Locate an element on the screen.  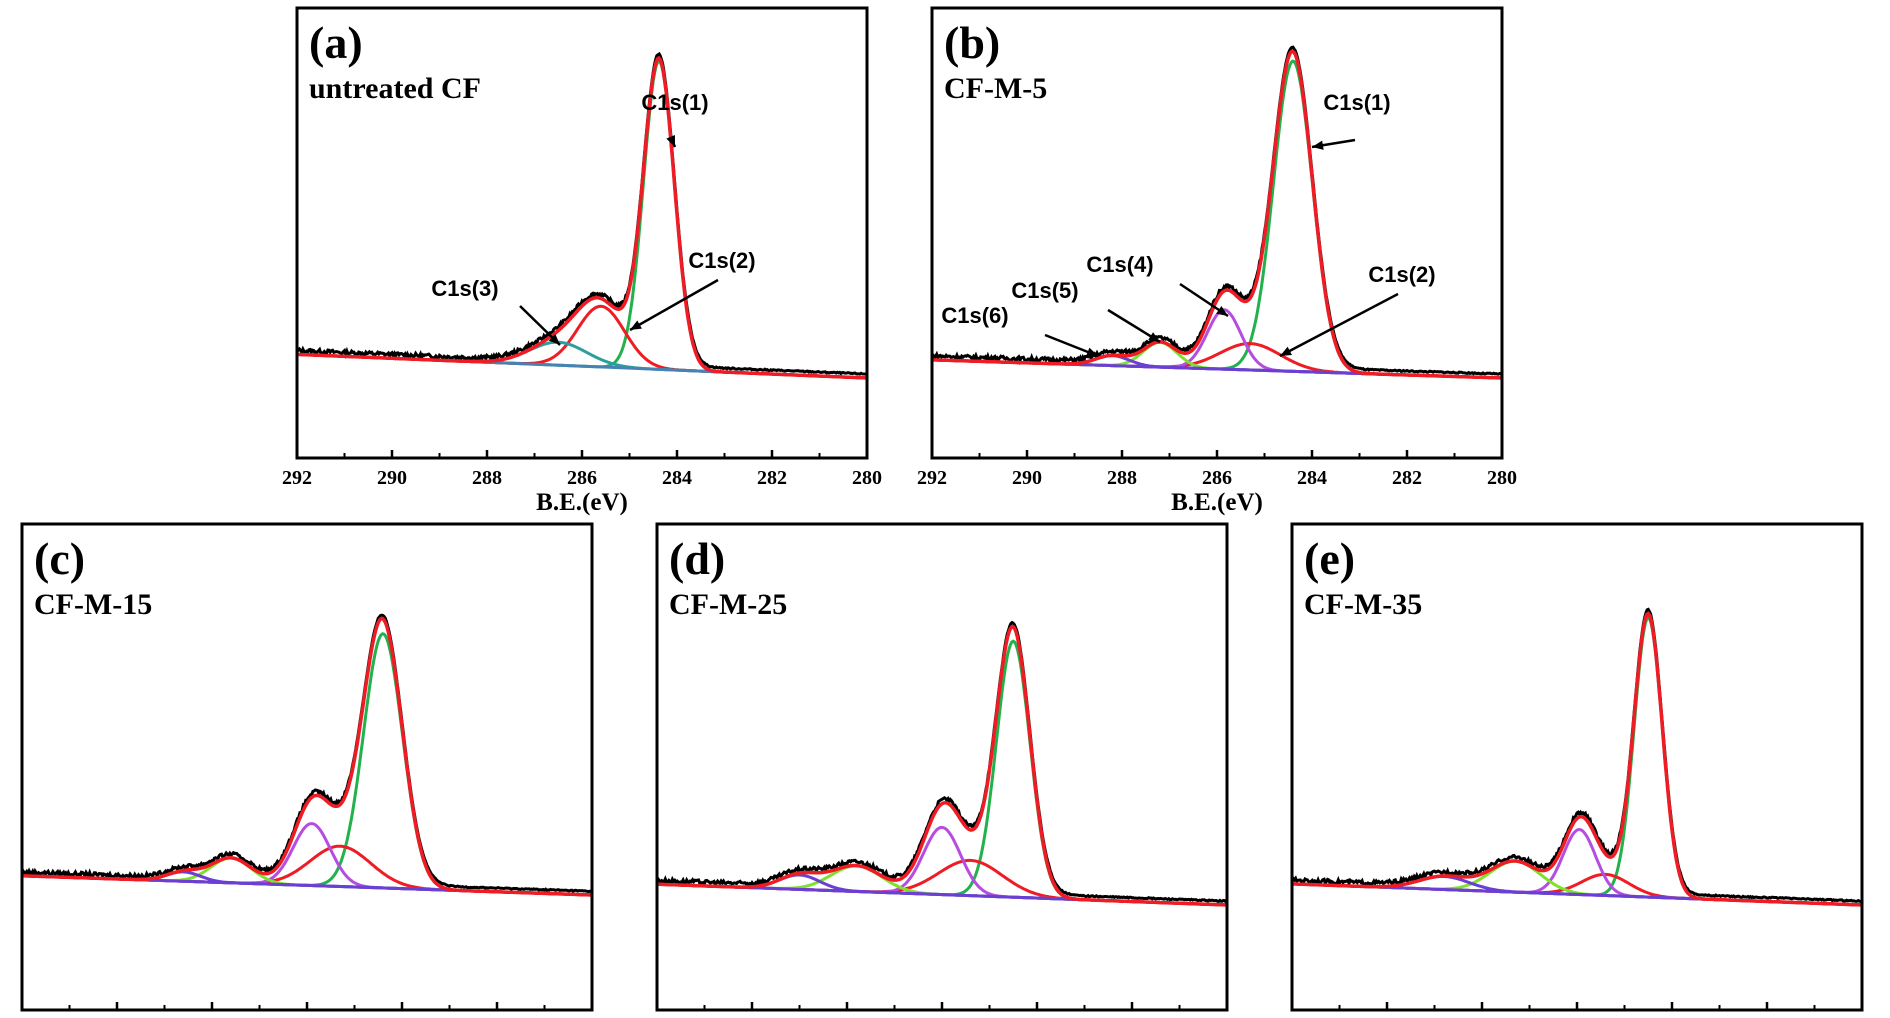
sample-name: CF-M-15 is located at coordinates (93, 604).